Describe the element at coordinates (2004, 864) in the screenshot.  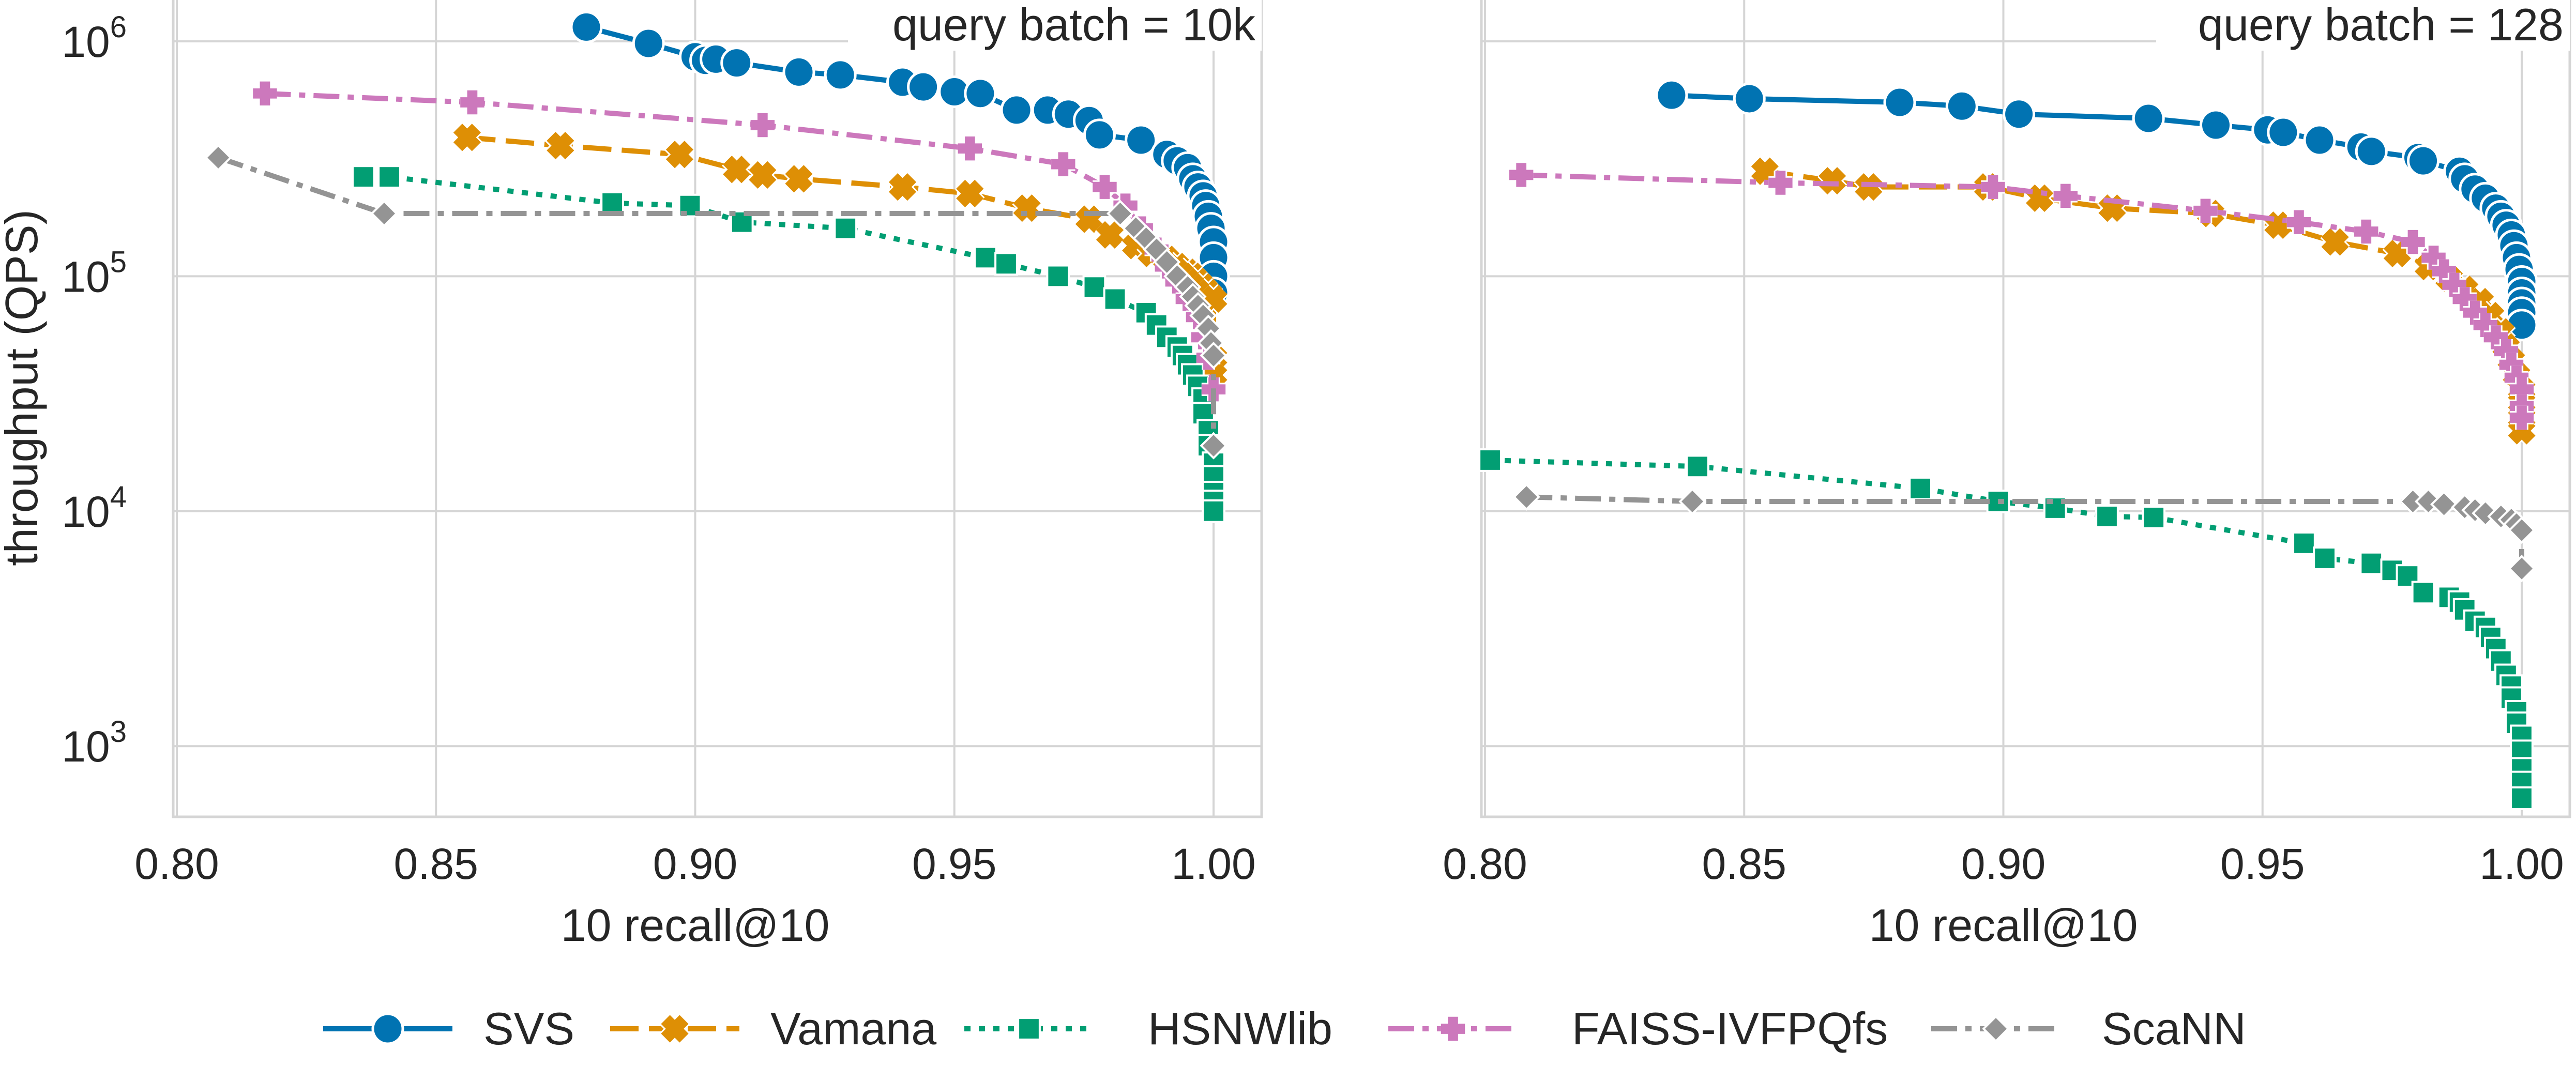
I see `x-tick-label: 0.90` at that location.